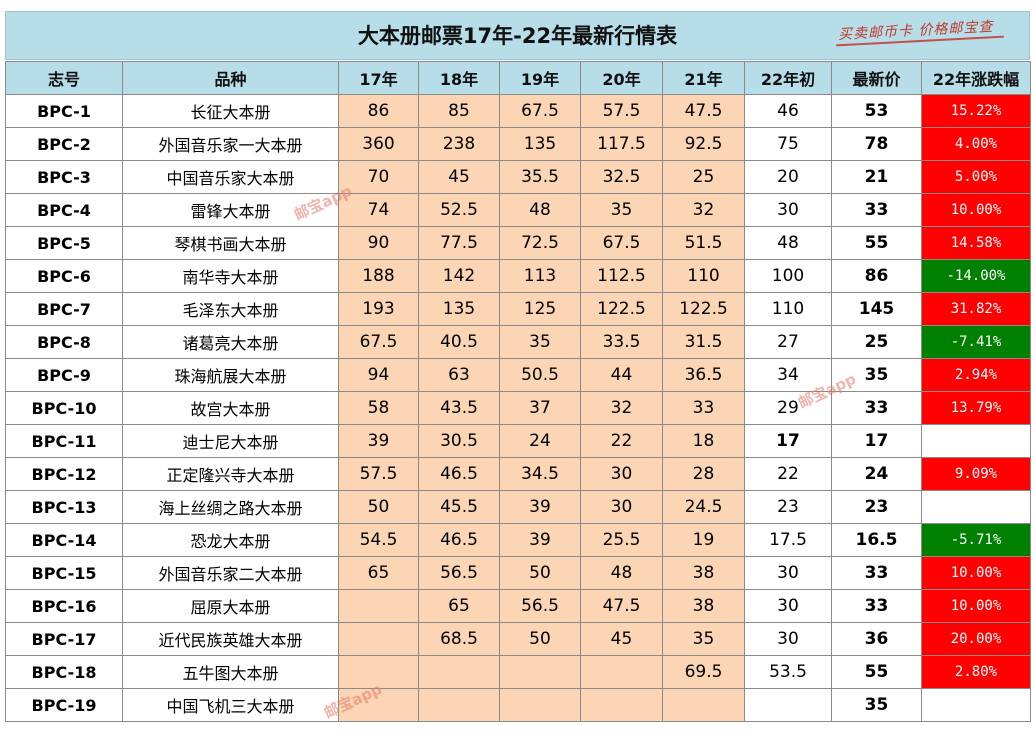  What do you see at coordinates (621, 177) in the screenshot?
I see `cell-y20: 32.5` at bounding box center [621, 177].